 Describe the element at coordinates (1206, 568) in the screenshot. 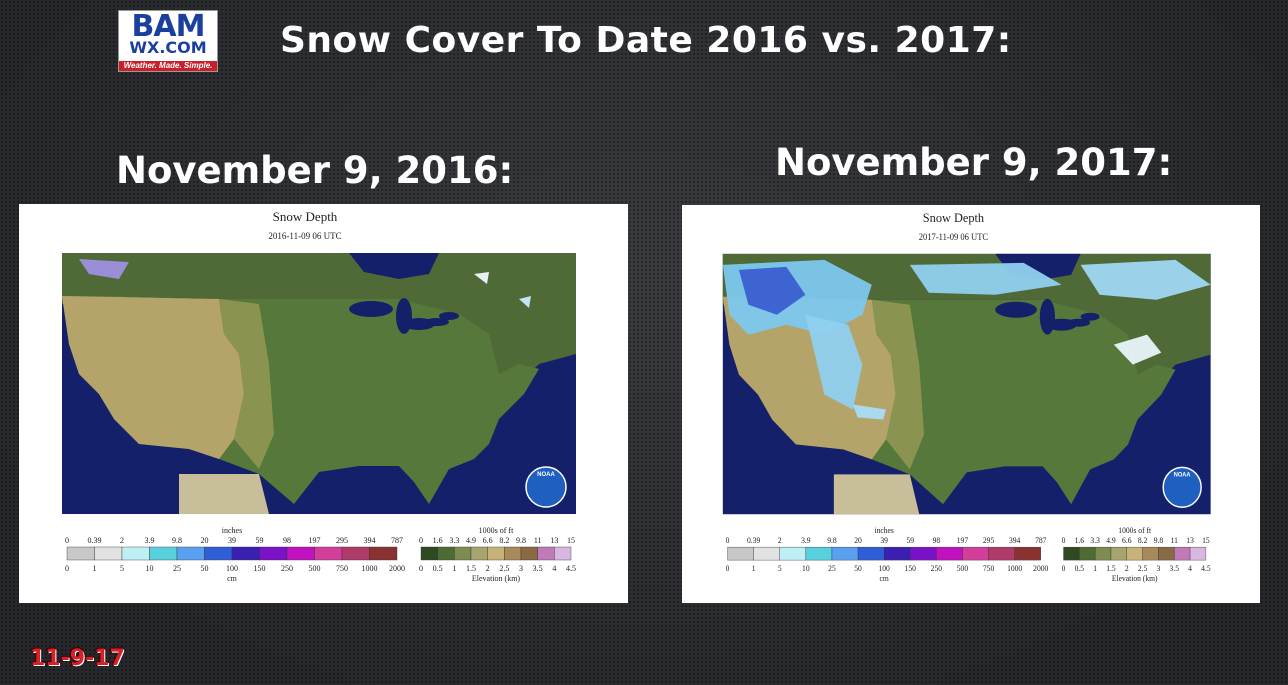

I see `legend-label: 4.5` at that location.